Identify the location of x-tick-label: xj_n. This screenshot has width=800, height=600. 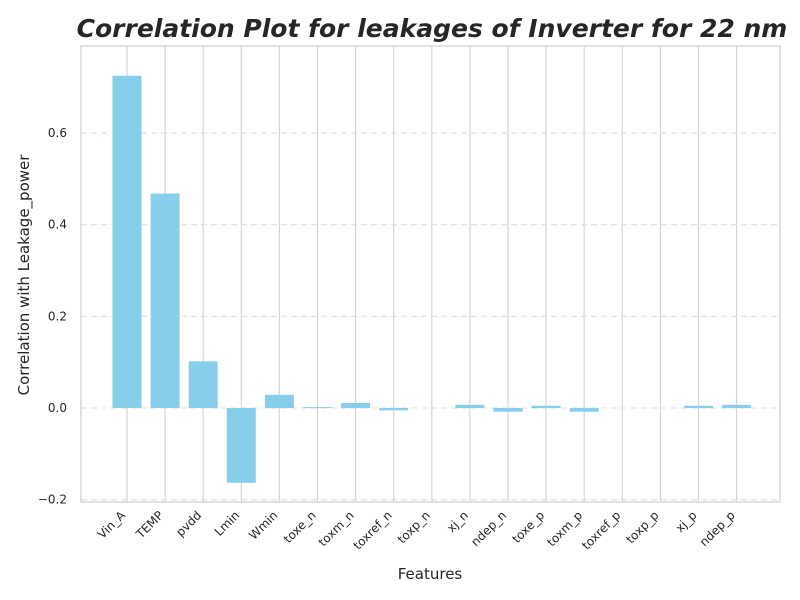
(457, 521).